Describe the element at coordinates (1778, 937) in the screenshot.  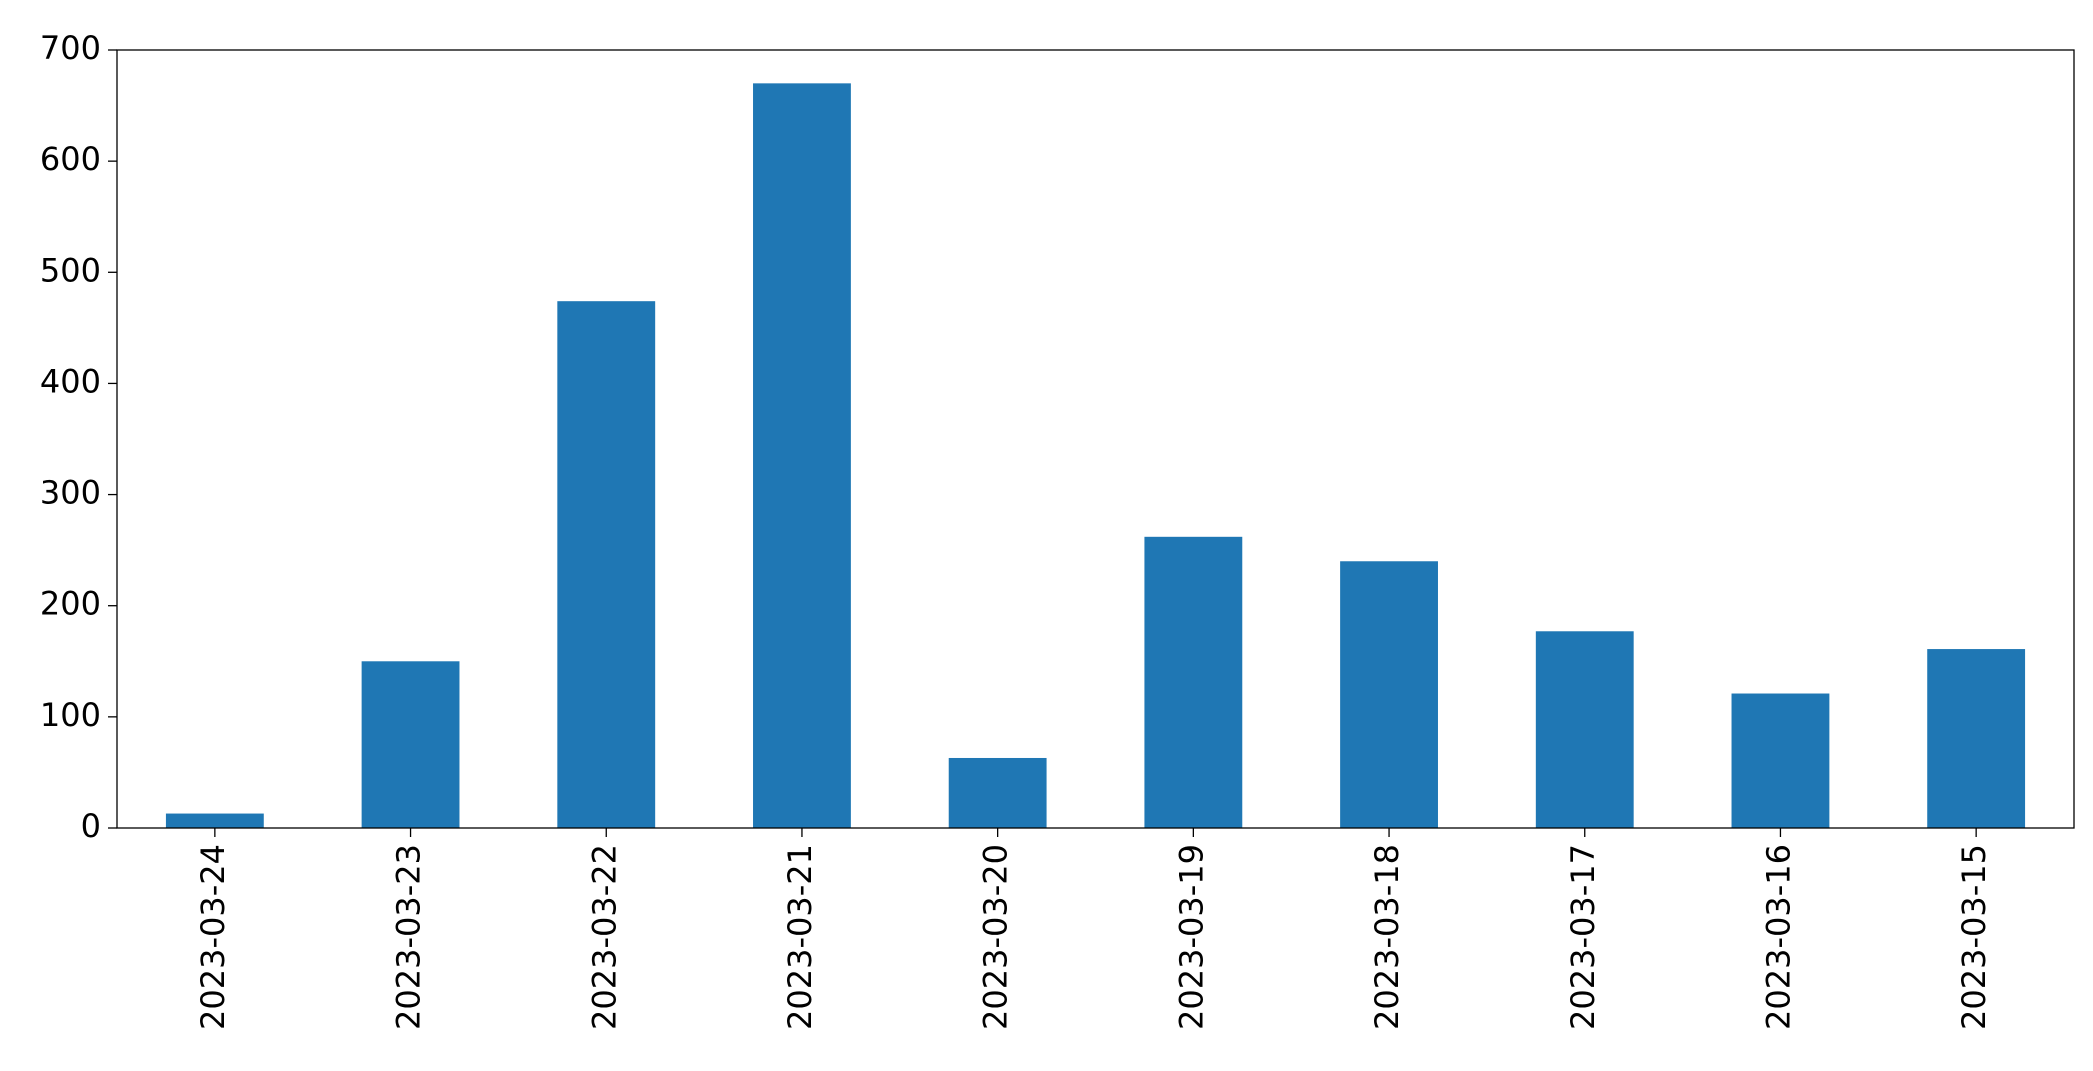
I see `x-tick-label: 2023-03-16` at that location.